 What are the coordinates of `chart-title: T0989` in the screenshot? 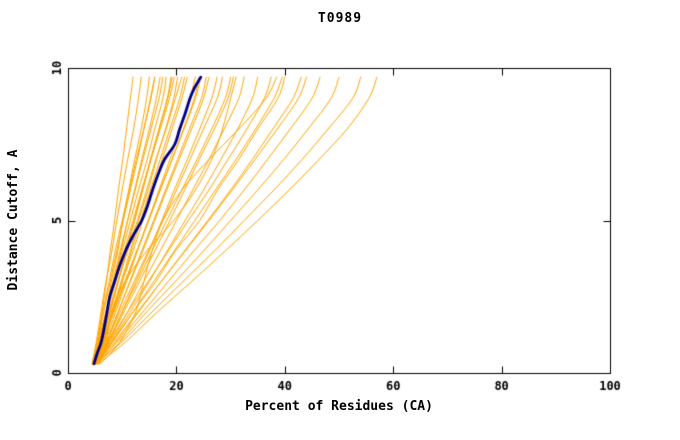 It's located at (340, 18).